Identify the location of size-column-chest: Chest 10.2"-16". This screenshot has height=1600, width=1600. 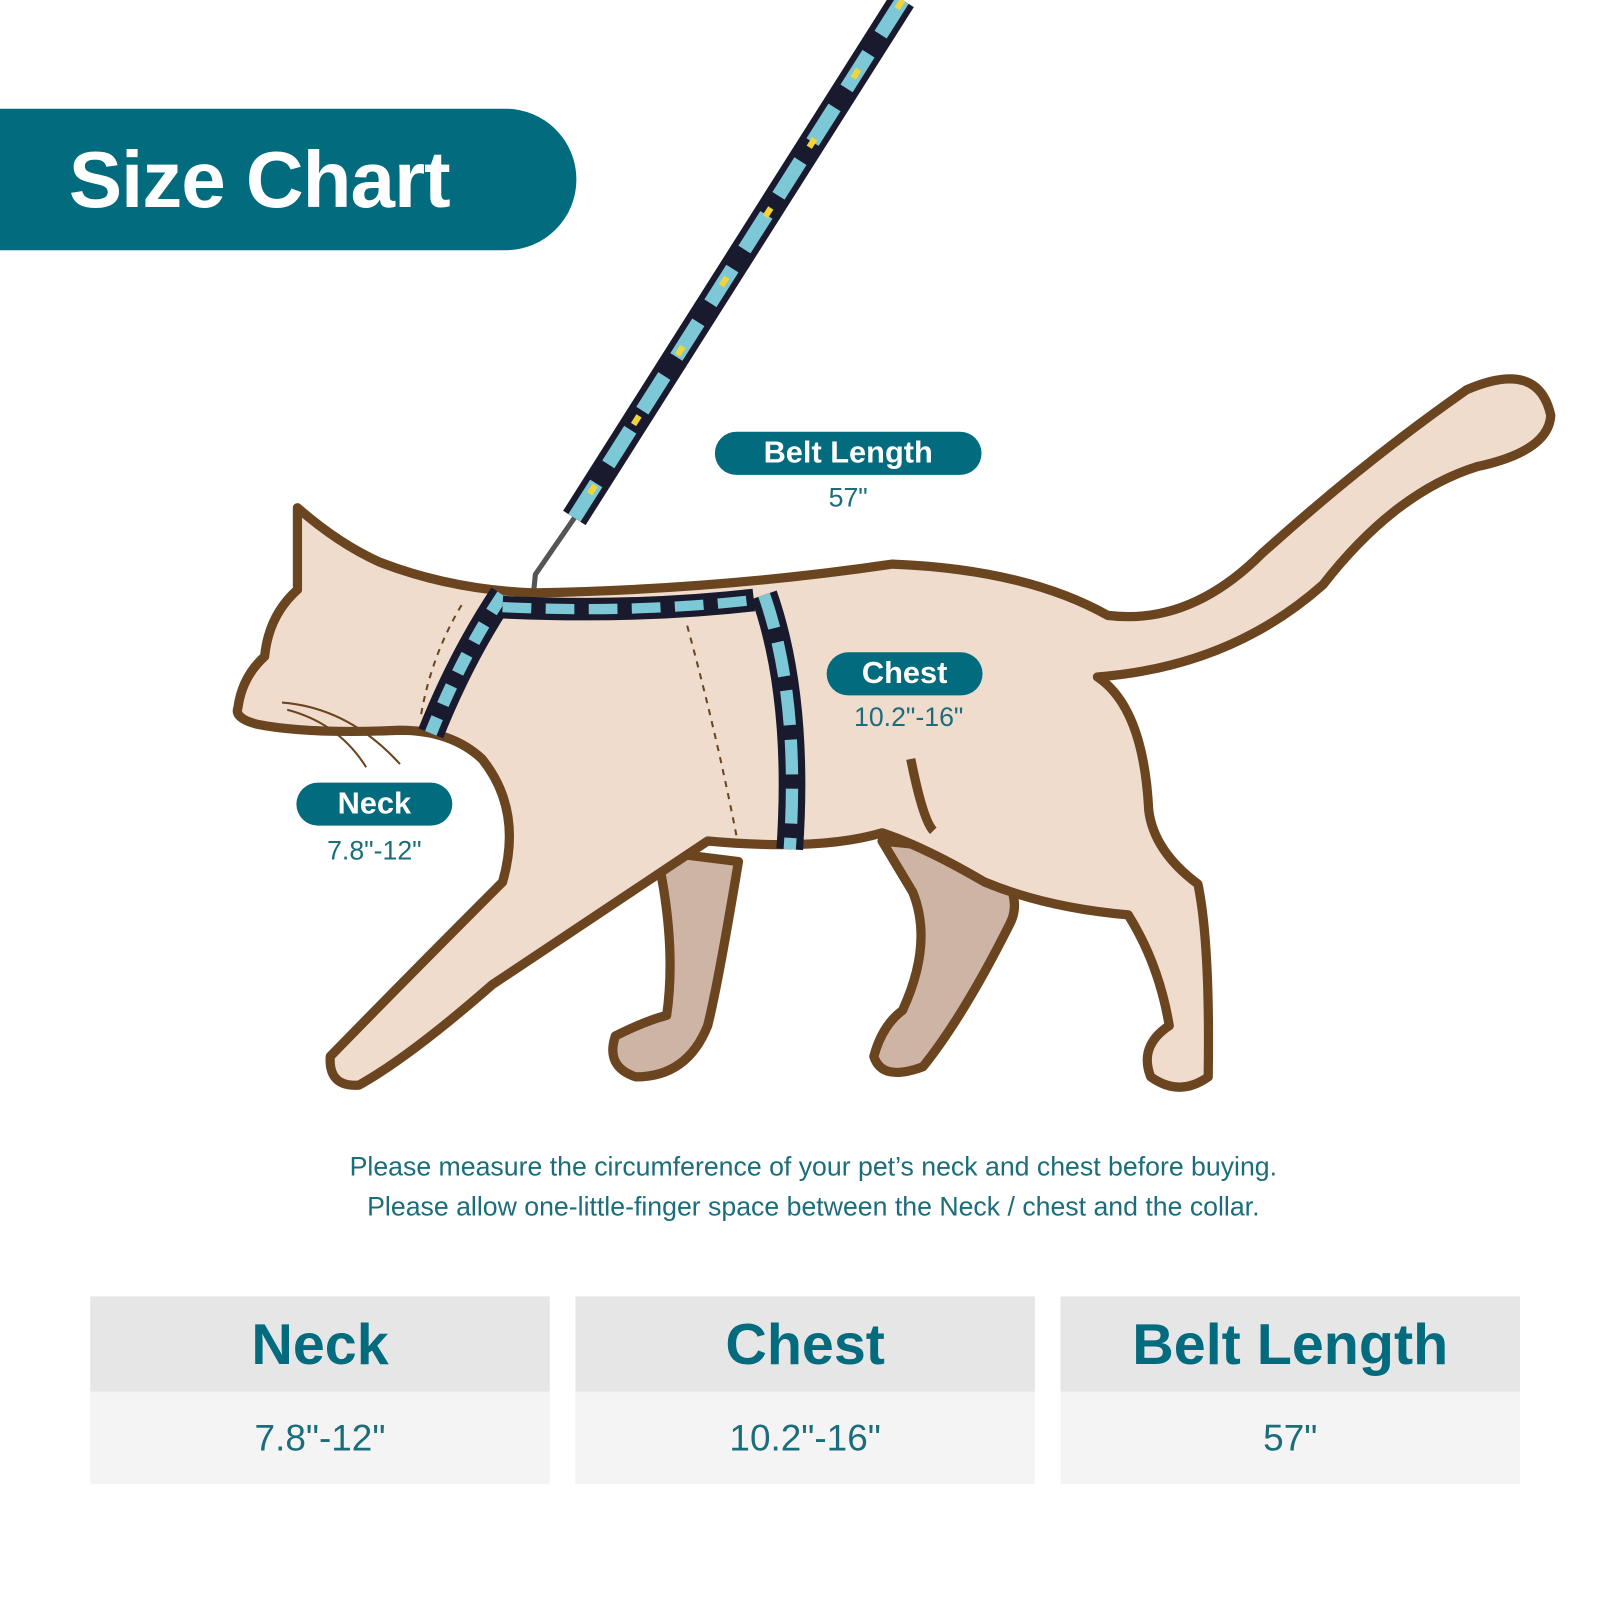
(805, 1390).